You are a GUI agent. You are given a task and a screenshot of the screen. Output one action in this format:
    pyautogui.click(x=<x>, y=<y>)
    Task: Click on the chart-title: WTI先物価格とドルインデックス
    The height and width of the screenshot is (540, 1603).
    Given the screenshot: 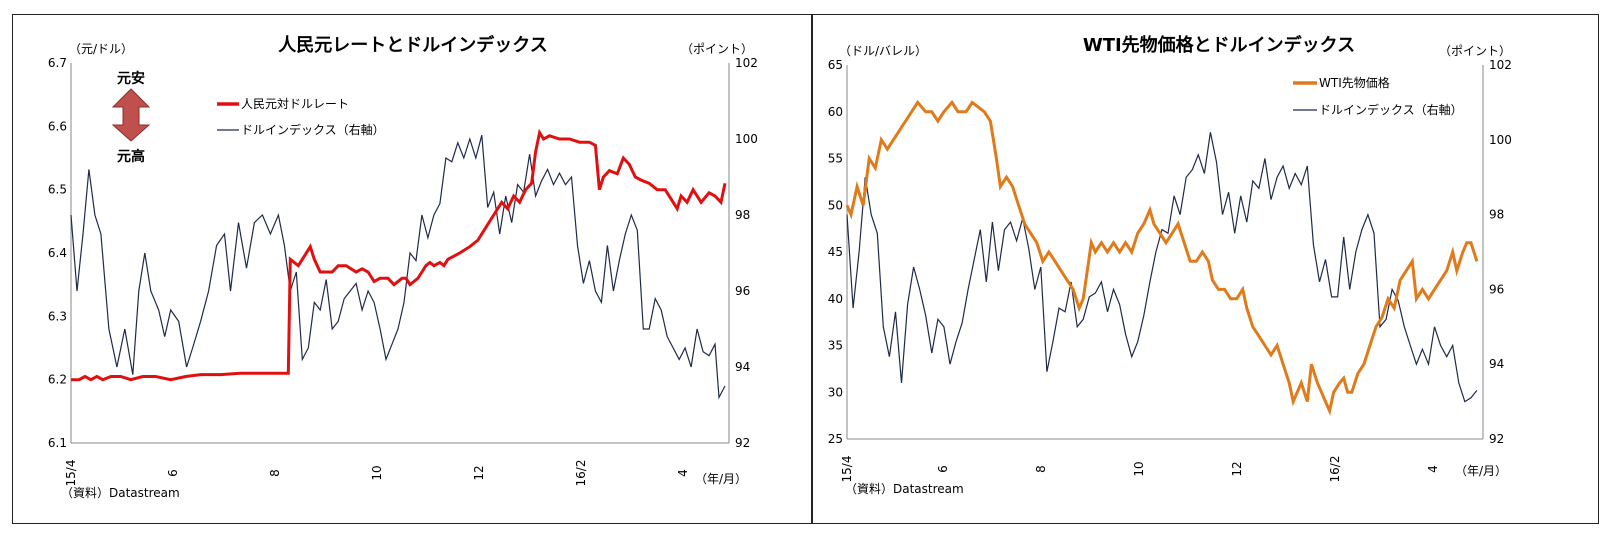 What is the action you would take?
    pyautogui.click(x=1219, y=45)
    